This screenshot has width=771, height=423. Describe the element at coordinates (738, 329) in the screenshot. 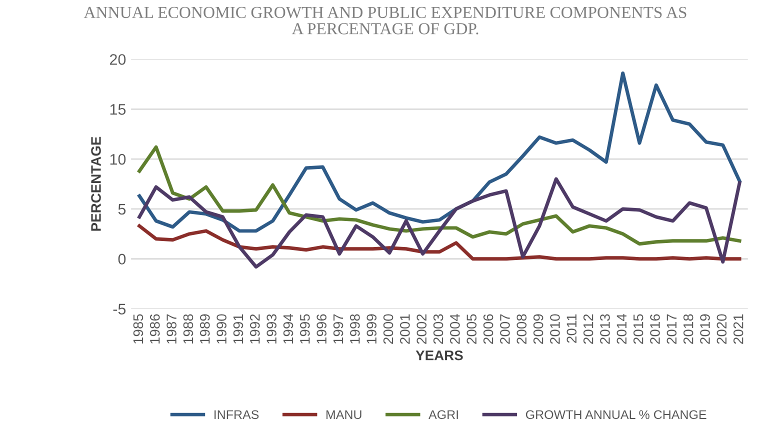

I see `x-tick-label: 2021` at that location.